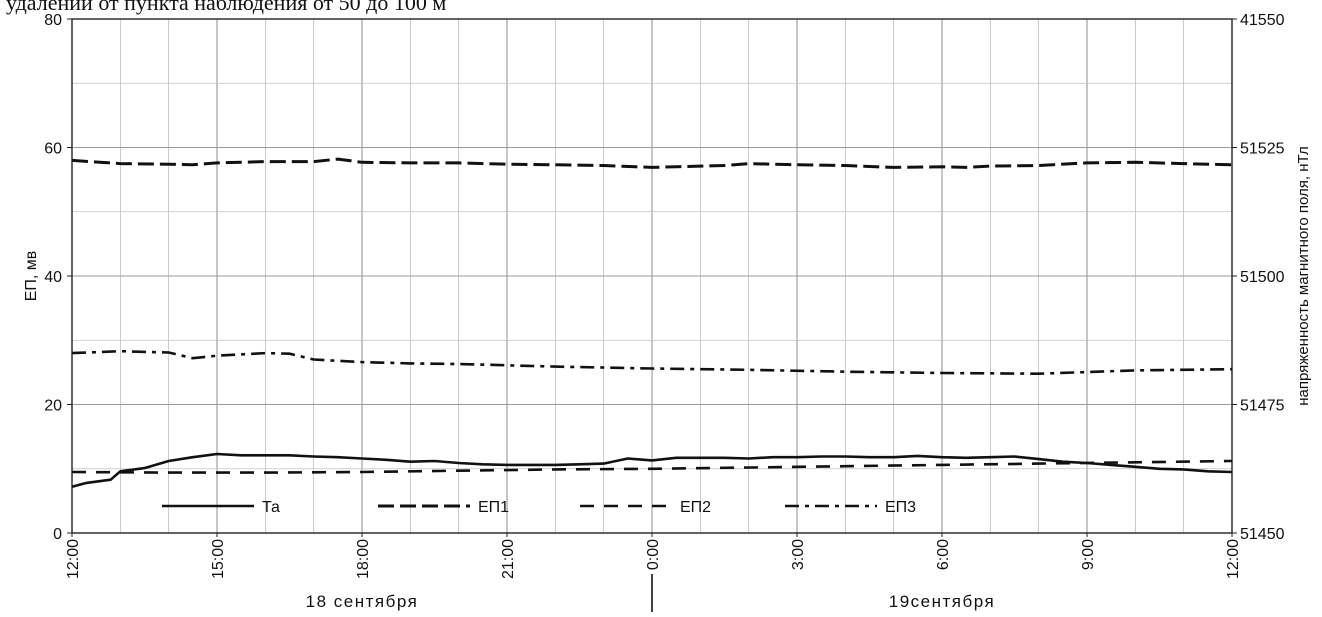  Describe the element at coordinates (695, 507) in the screenshot. I see `legend-label: ЕП2` at that location.